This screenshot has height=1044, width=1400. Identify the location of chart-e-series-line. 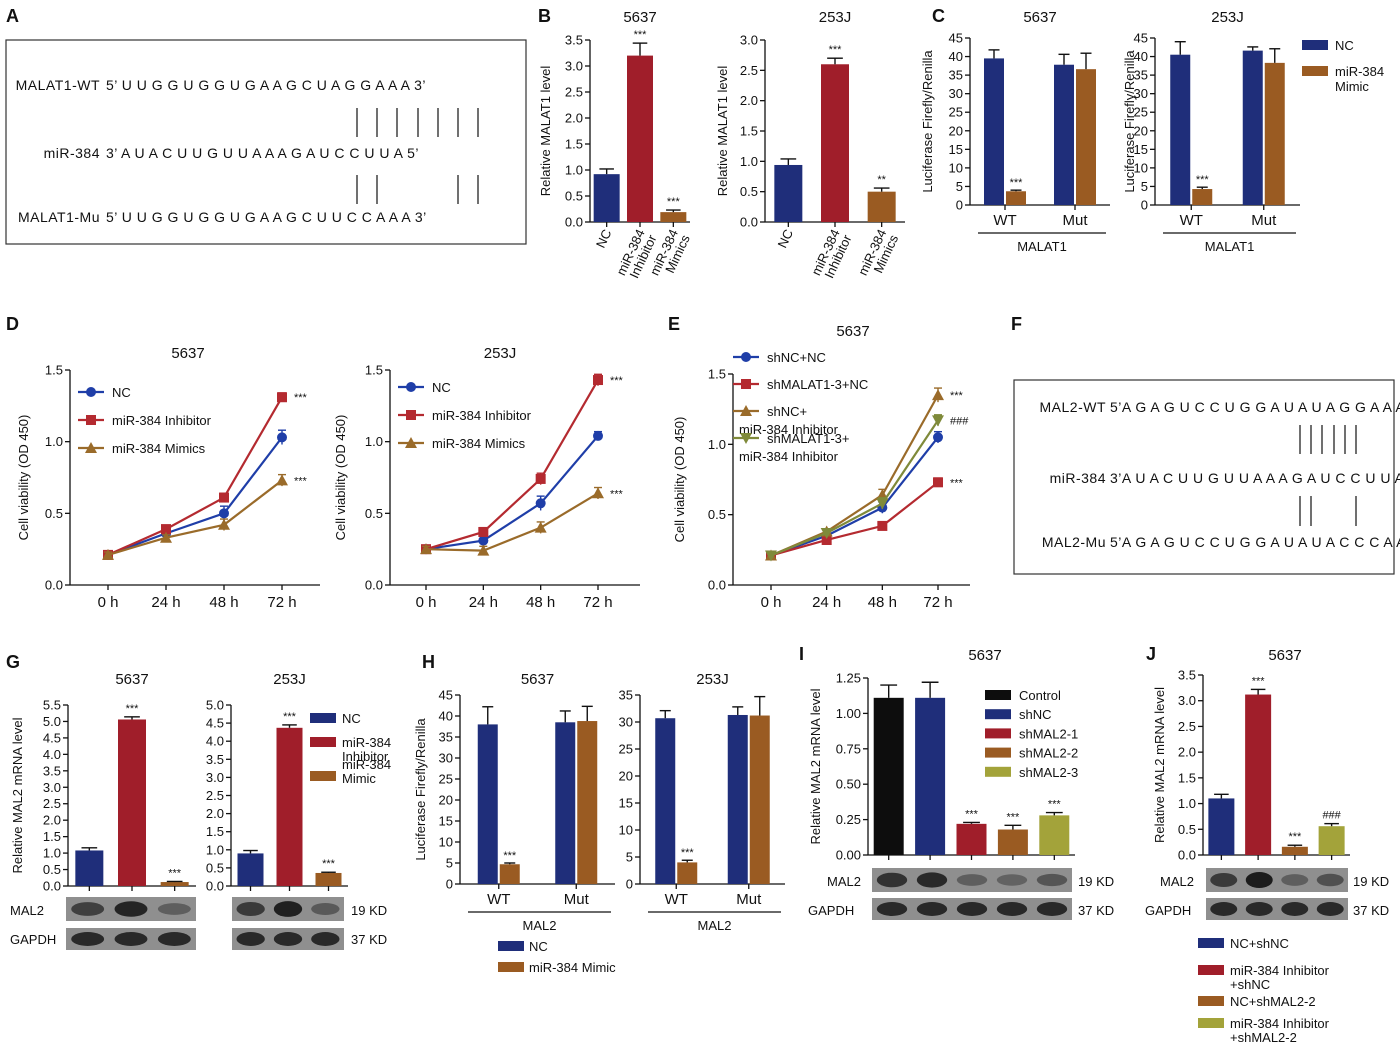
(854, 475).